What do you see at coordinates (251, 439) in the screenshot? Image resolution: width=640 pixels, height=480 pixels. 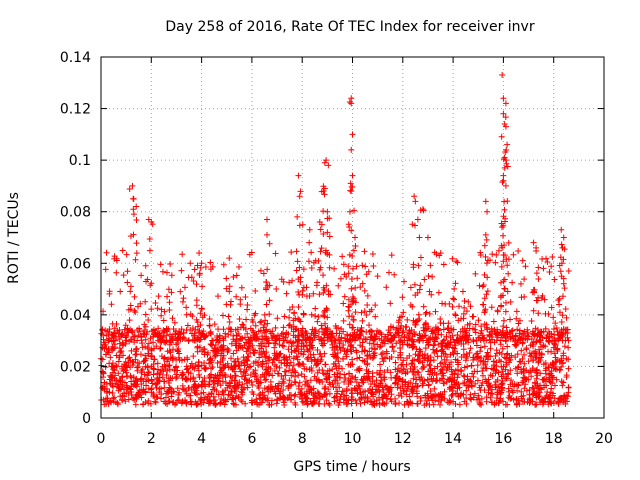 I see `x-tick-label: 6` at bounding box center [251, 439].